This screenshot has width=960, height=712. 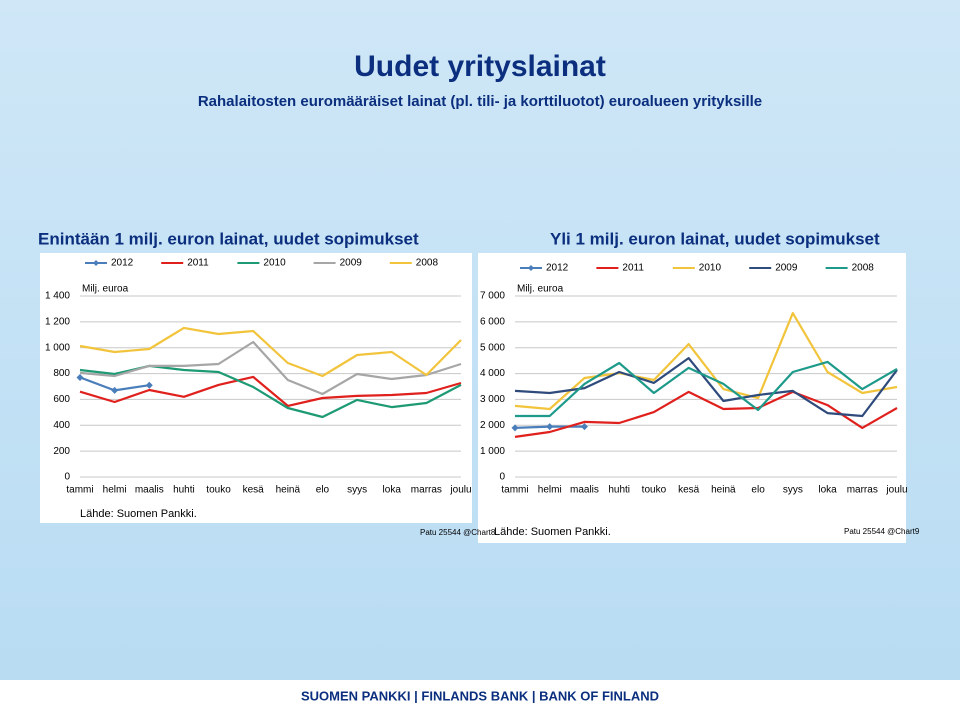 I want to click on y-tick-label: 200, so click(x=61, y=451).